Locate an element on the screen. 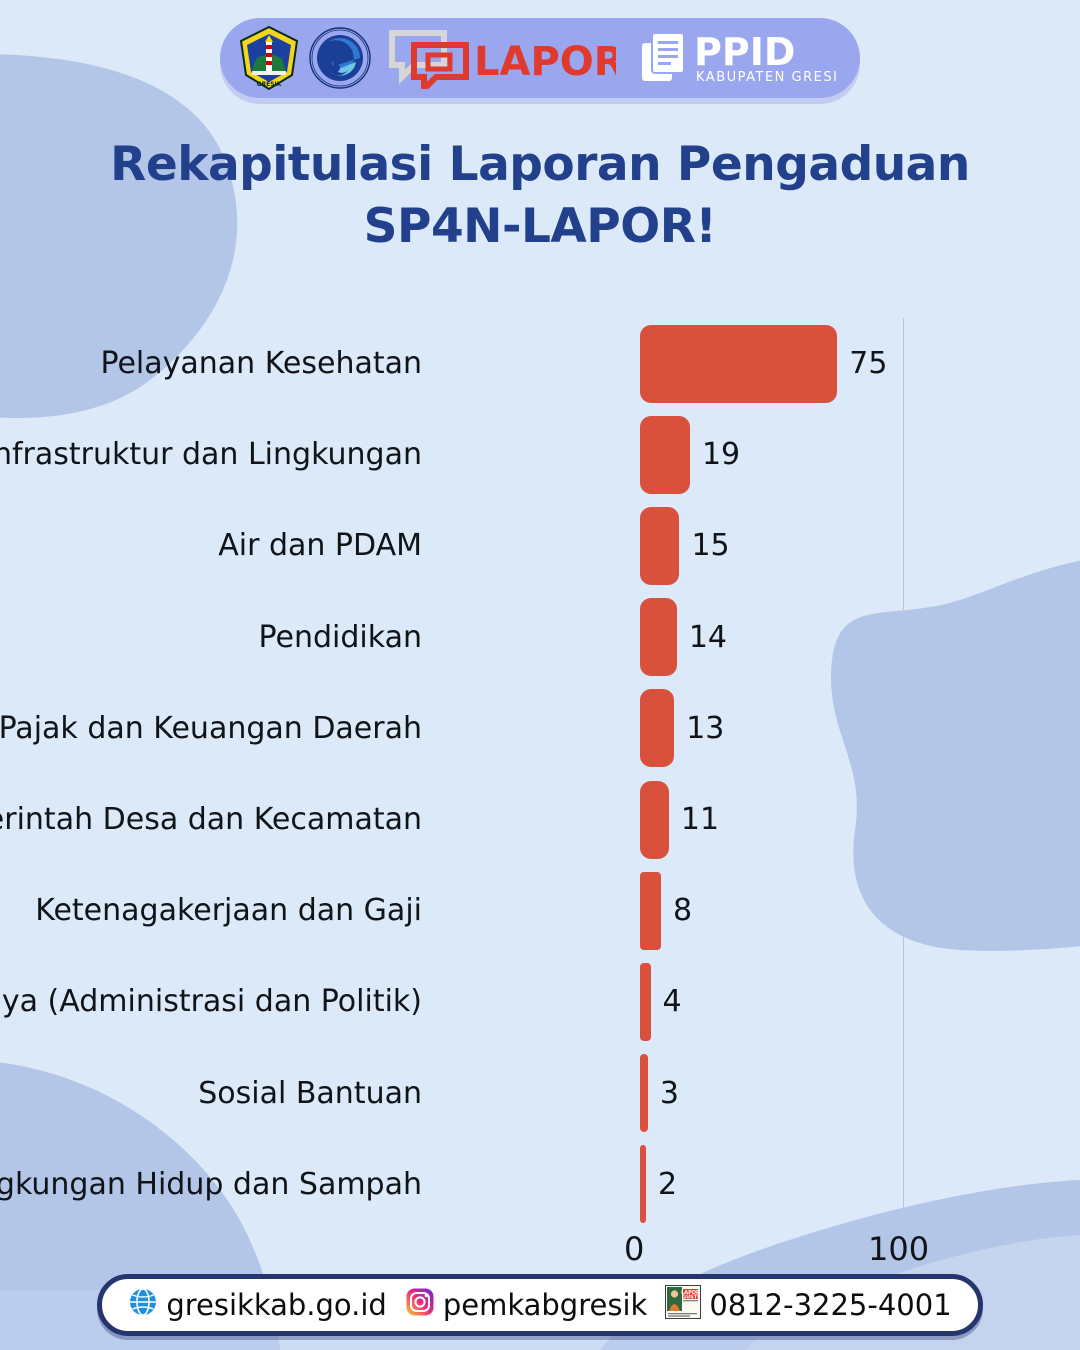  globe-icon is located at coordinates (143, 1305).